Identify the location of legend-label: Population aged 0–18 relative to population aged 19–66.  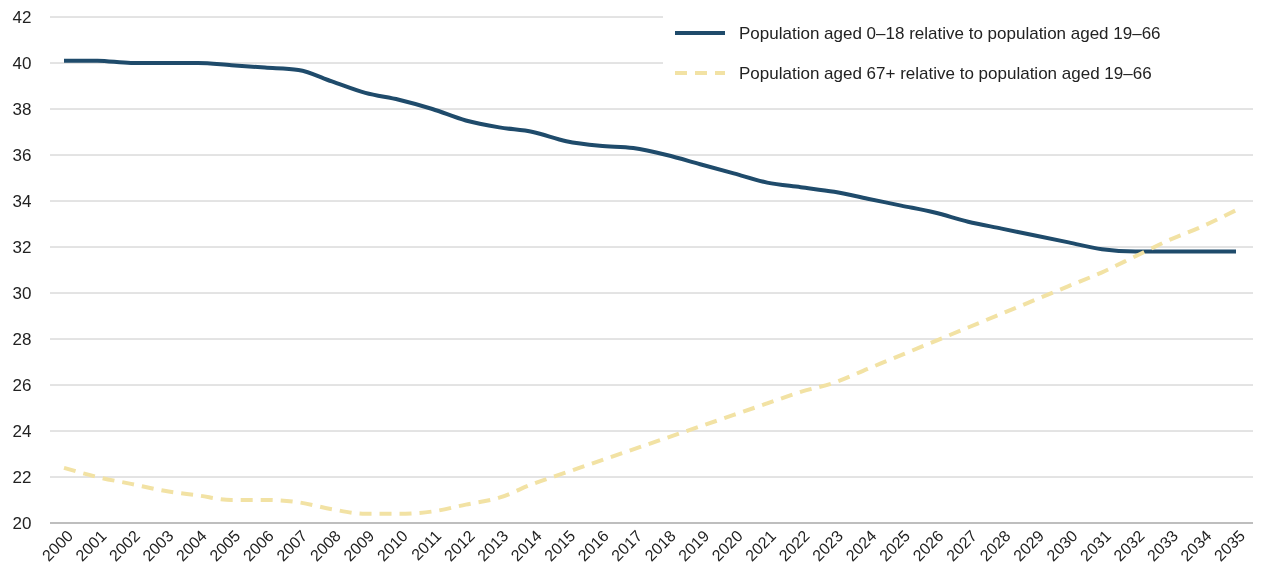
(950, 33).